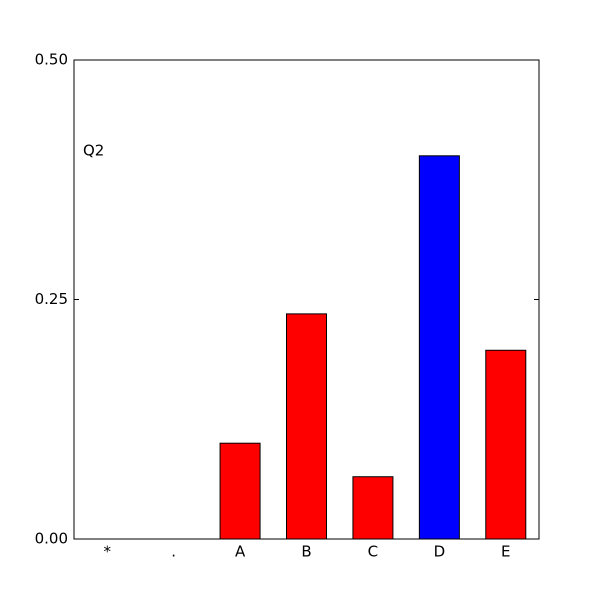 This screenshot has width=600, height=600. I want to click on x-tick-label: B, so click(306, 552).